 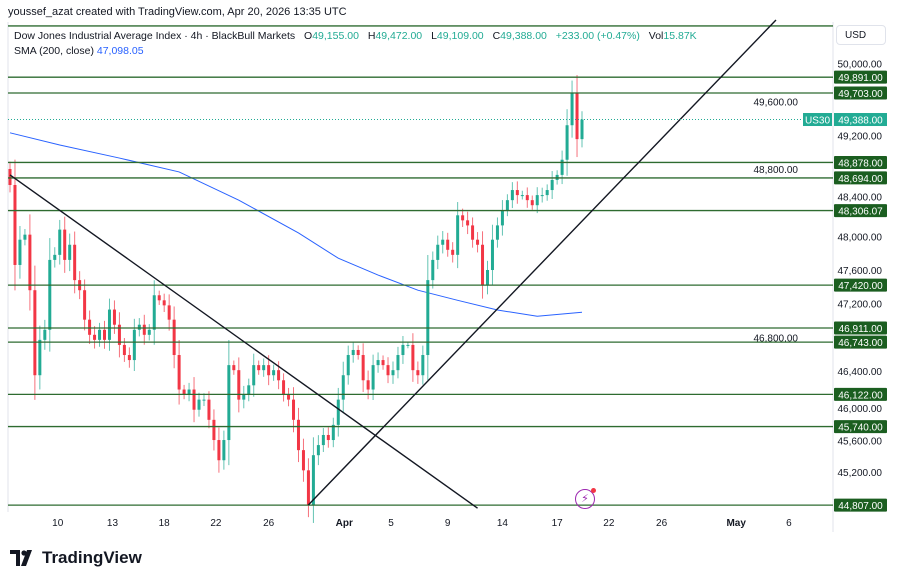 I want to click on level-price-label: 47,420.00, so click(x=860, y=286).